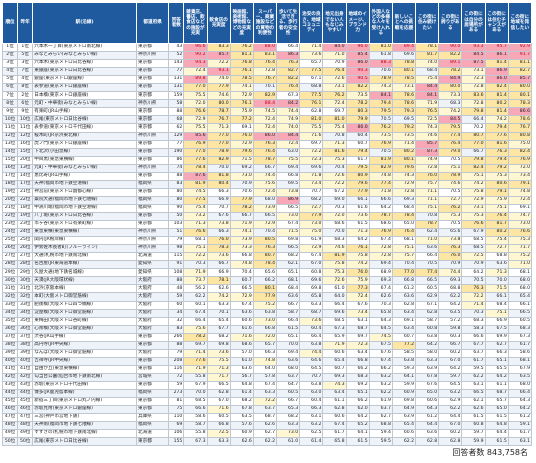 This screenshot has height=463, width=536. I want to click on table-cell: 71.8, so click(380, 192).